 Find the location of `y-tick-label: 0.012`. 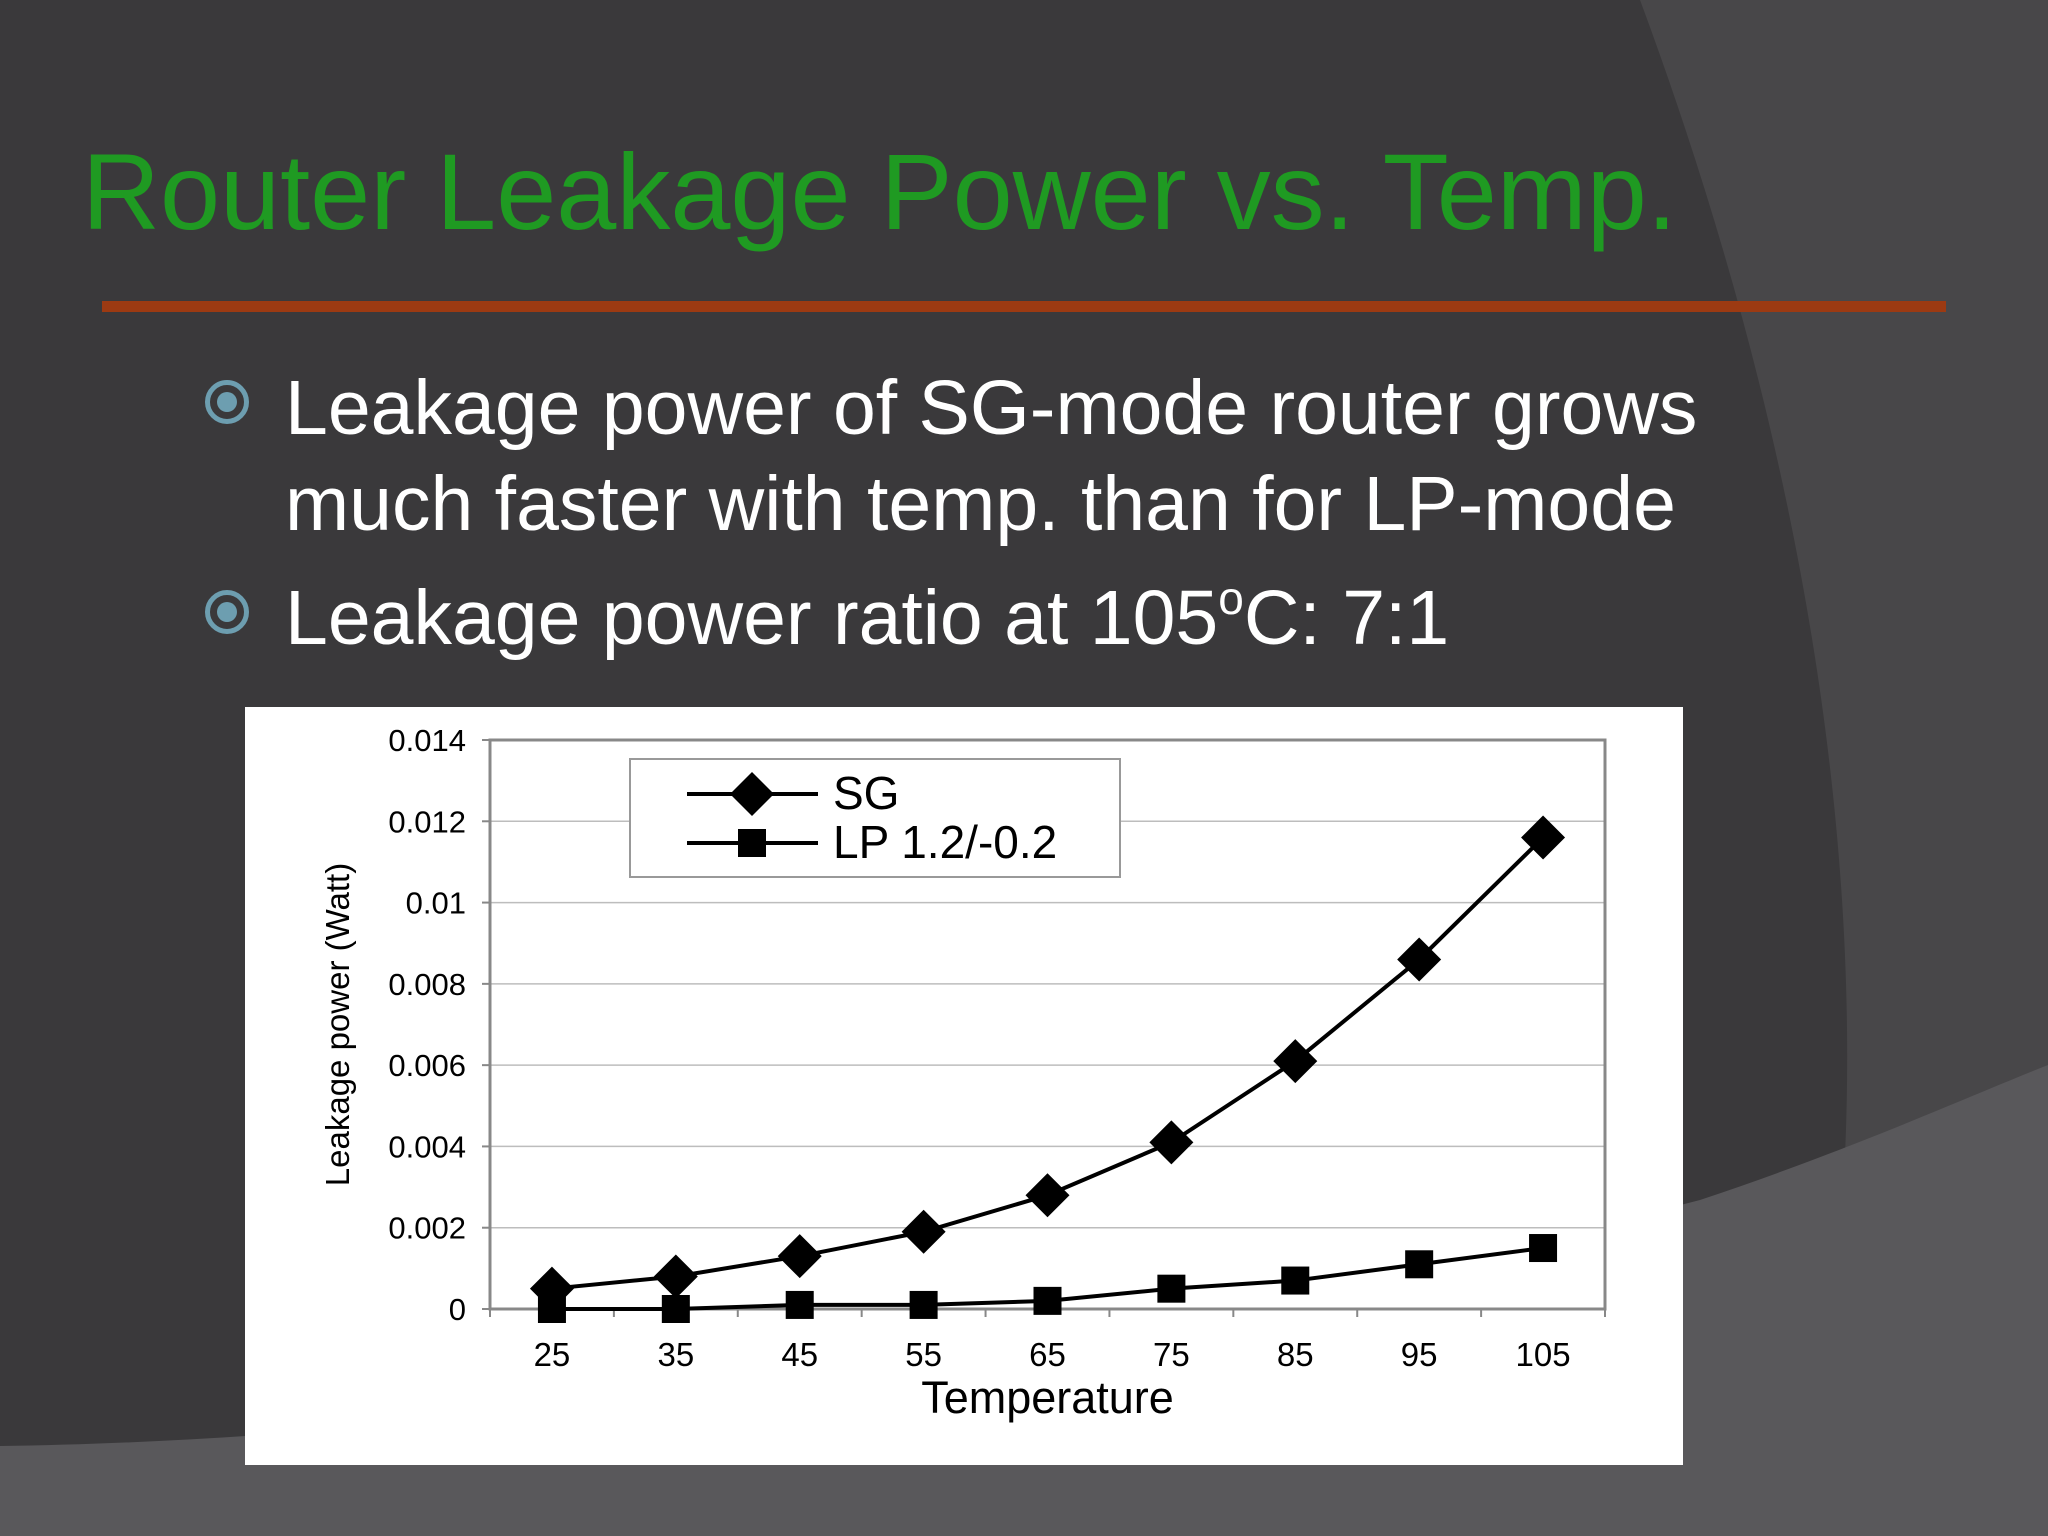

y-tick-label: 0.012 is located at coordinates (427, 821).